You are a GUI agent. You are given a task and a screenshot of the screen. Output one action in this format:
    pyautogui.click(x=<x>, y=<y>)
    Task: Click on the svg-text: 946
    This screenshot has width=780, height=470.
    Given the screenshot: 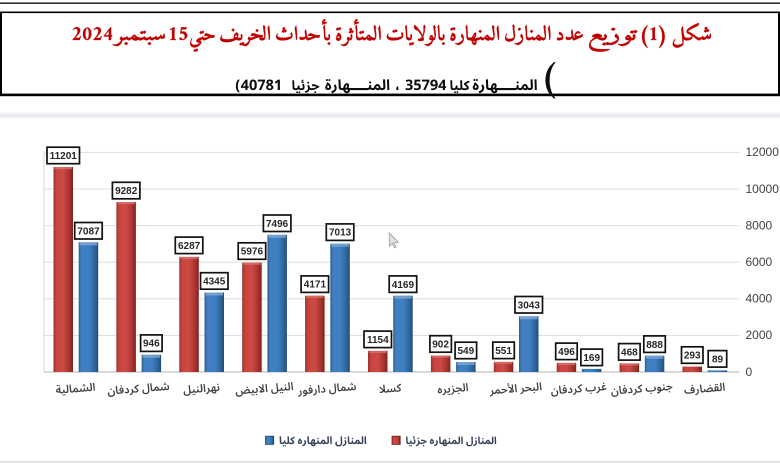 What is the action you would take?
    pyautogui.click(x=151, y=344)
    